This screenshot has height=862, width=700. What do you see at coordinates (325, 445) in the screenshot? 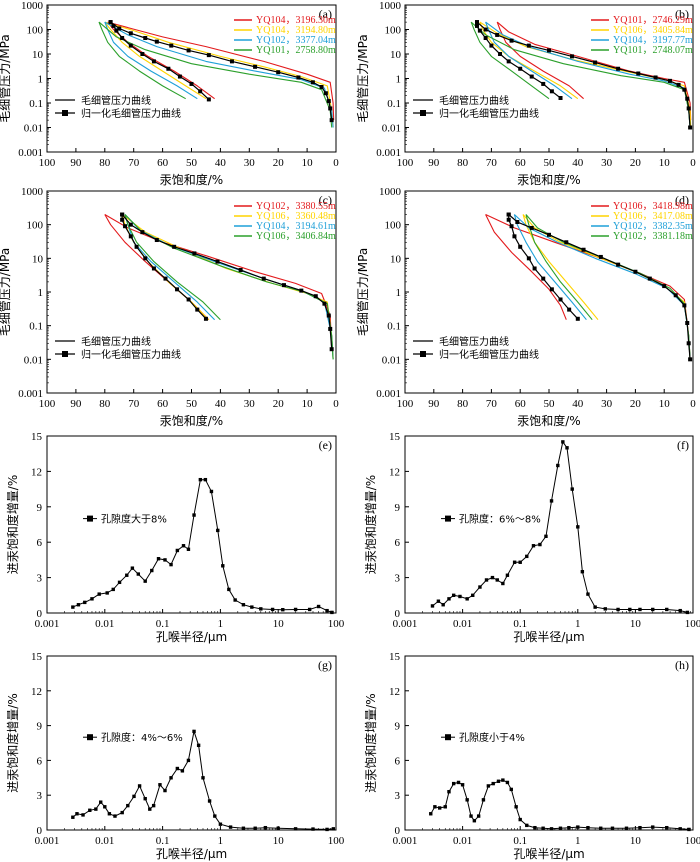
I see `panel-label: (e)` at bounding box center [325, 445].